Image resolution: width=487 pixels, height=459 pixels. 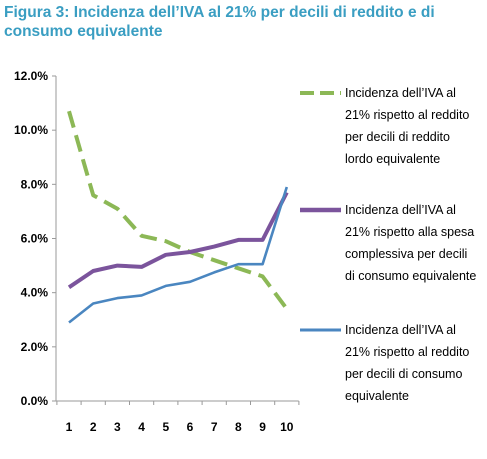 I want to click on y-tick-label: 0.0%, so click(x=35, y=401).